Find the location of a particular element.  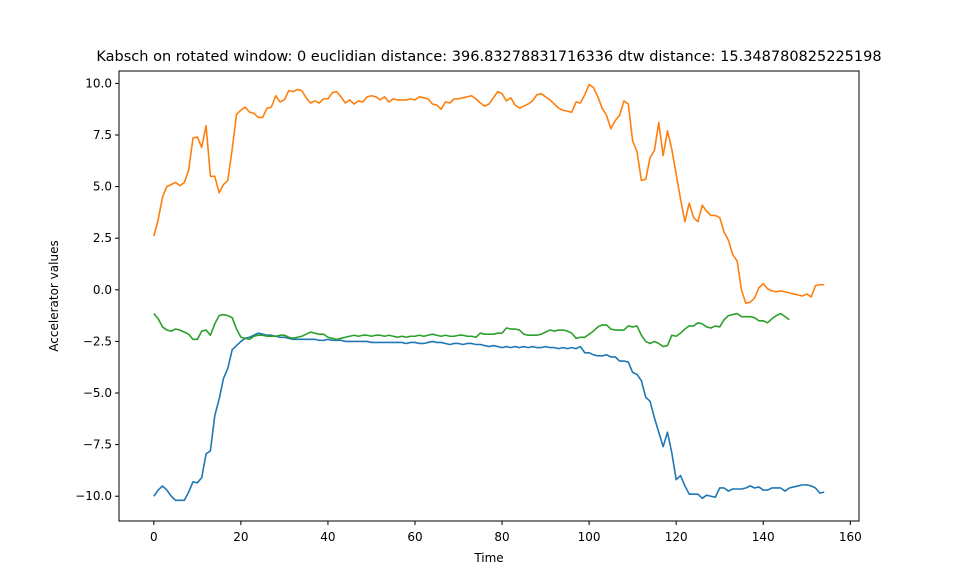

y-tick-label: −10.0 is located at coordinates (93, 496).